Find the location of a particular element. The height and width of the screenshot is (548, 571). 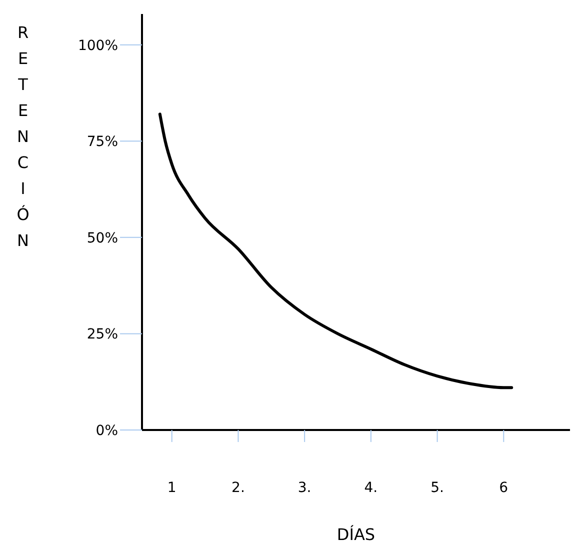

x-tick-label: 4. is located at coordinates (371, 488).